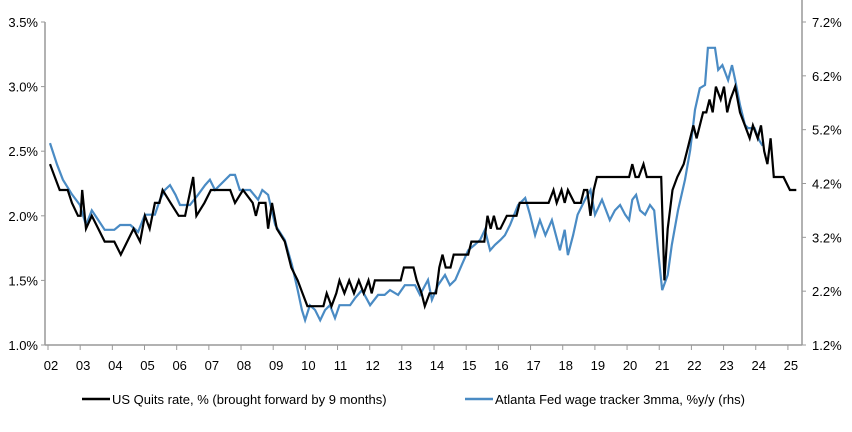  Describe the element at coordinates (759, 365) in the screenshot. I see `x-tick-label: 24` at that location.